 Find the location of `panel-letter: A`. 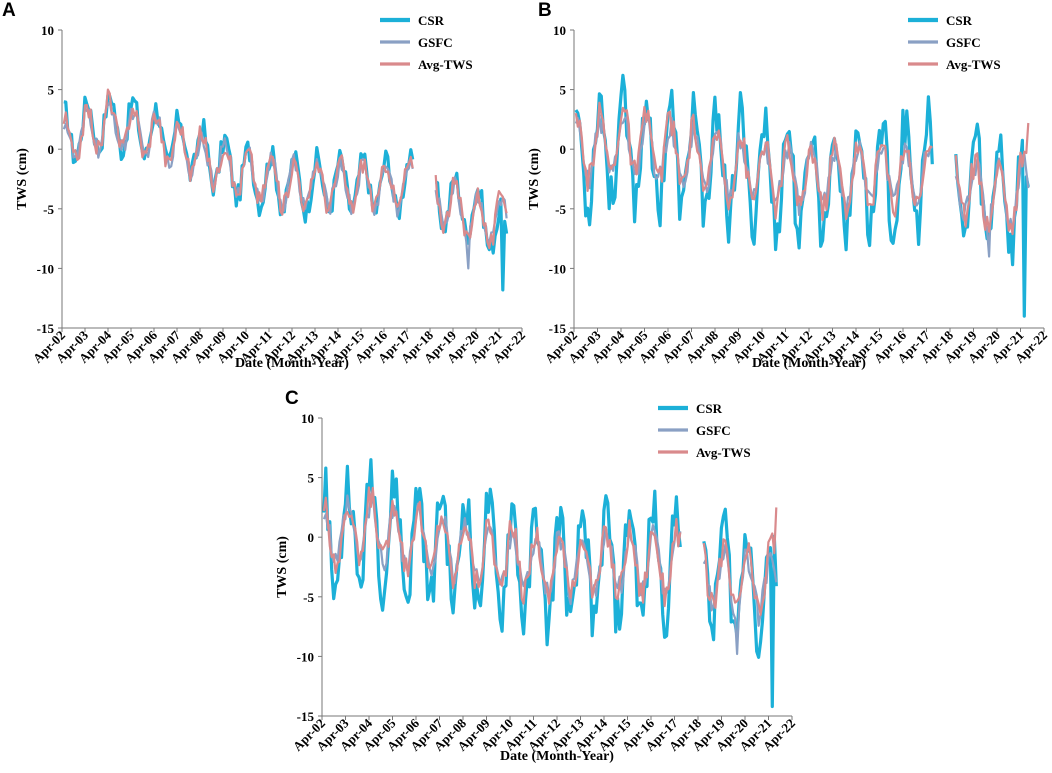

panel-letter: A is located at coordinates (9, 10).